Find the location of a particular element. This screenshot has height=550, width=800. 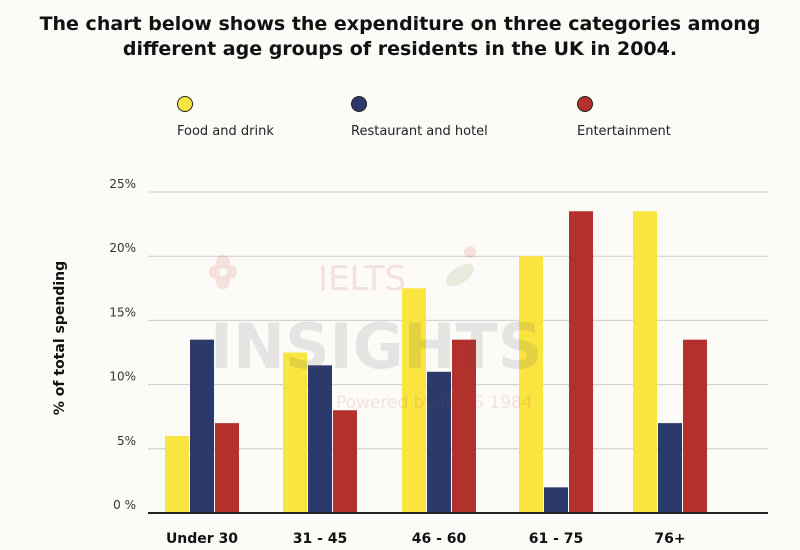

y-tick-label: 0 % is located at coordinates (124, 505).